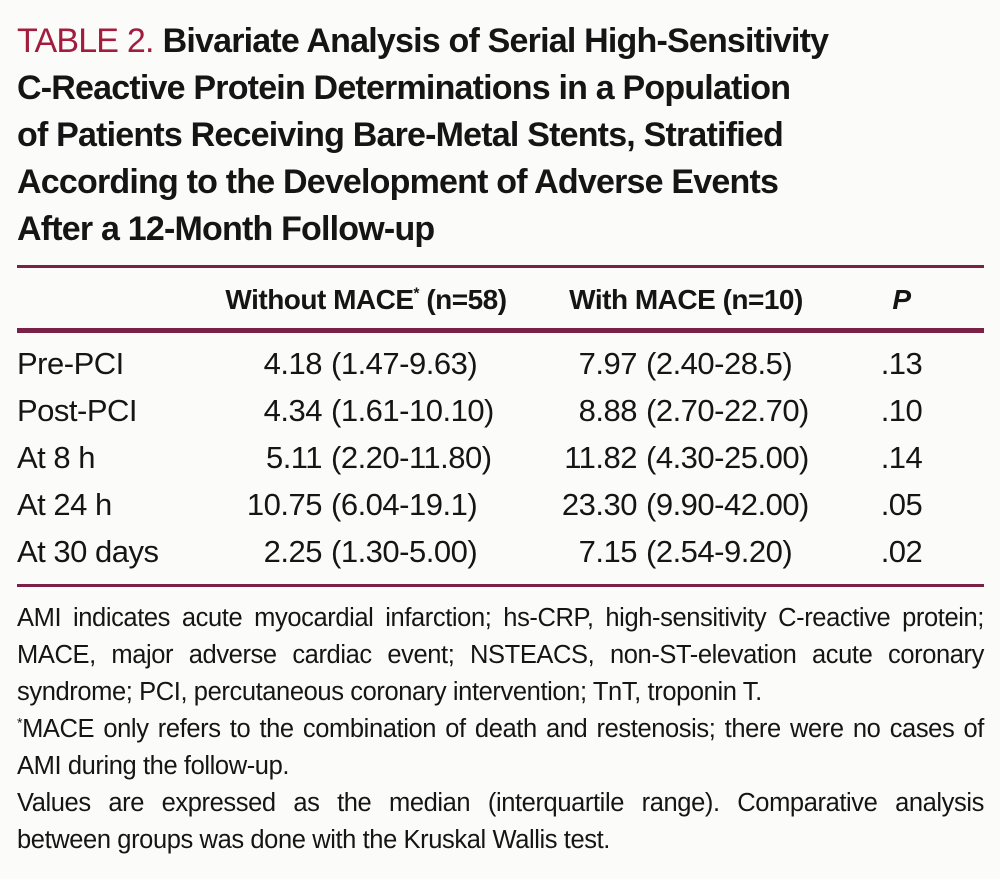 The image size is (1000, 879). What do you see at coordinates (686, 299) in the screenshot?
I see `column-header-with-mace: With MACE (n=10)` at bounding box center [686, 299].